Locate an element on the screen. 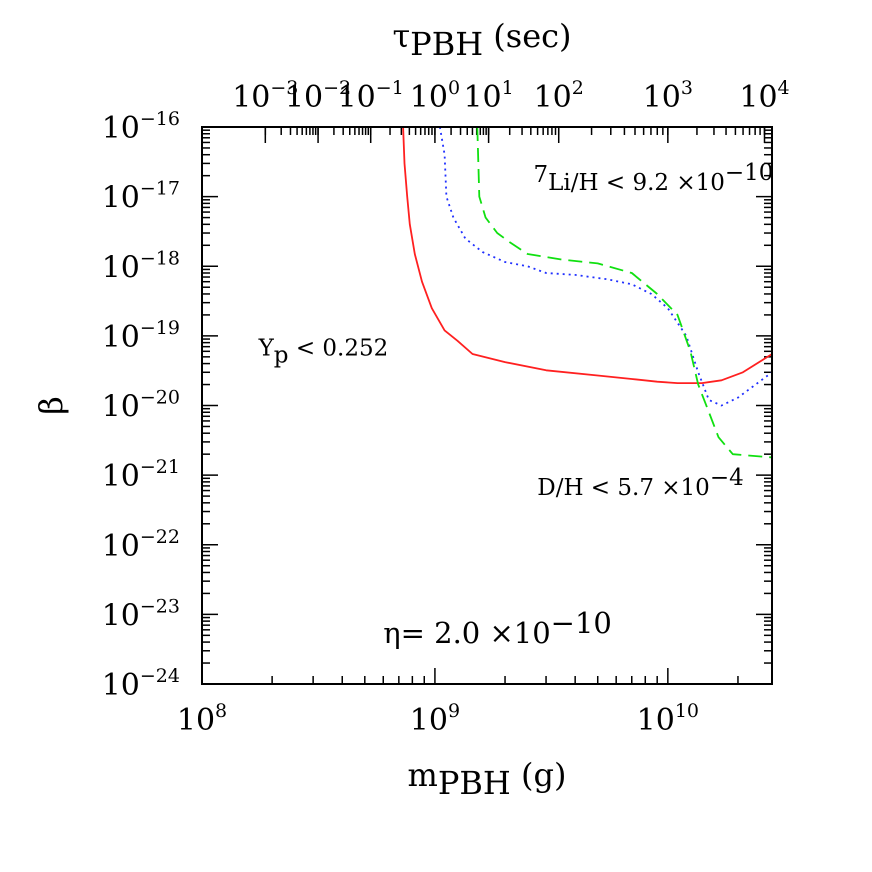  top-tick-label: 10⁰ is located at coordinates (435, 96).